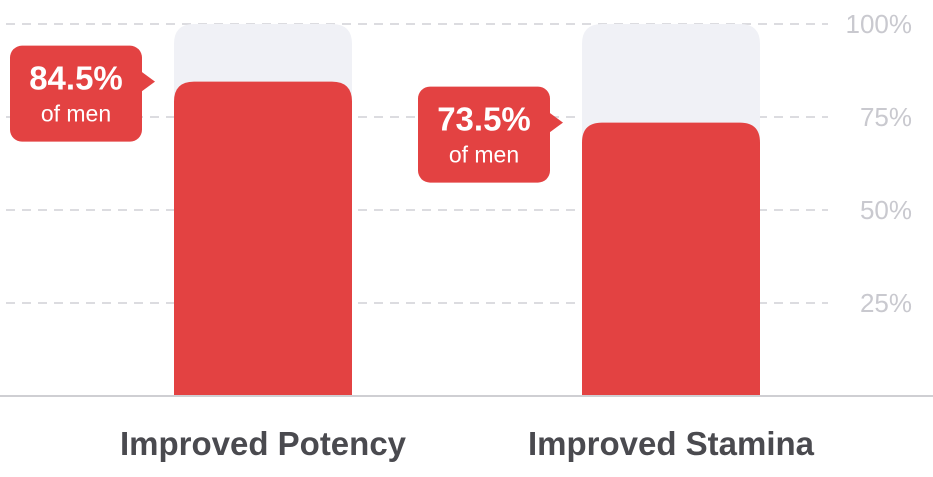 The width and height of the screenshot is (933, 477). Describe the element at coordinates (886, 303) in the screenshot. I see `y-tick-label: 25%` at that location.